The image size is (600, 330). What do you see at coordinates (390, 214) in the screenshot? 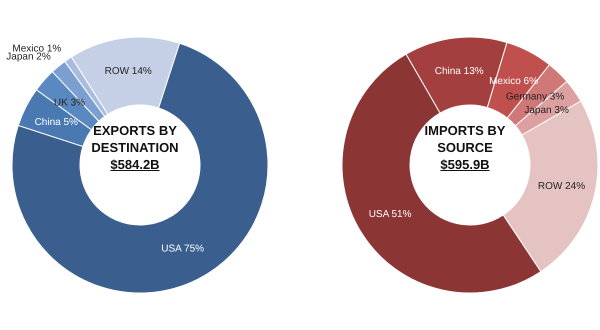
I see `slice-label: USA 51%` at bounding box center [390, 214].